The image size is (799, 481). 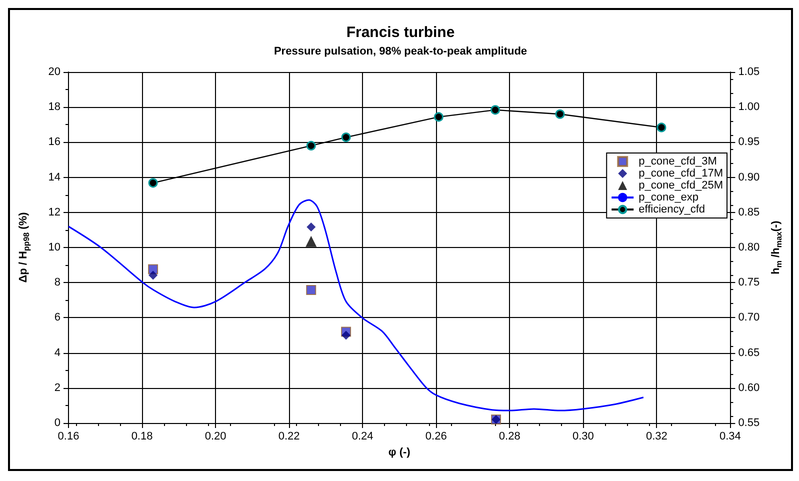 I want to click on y2-tick-label: 0.95, so click(x=749, y=142).